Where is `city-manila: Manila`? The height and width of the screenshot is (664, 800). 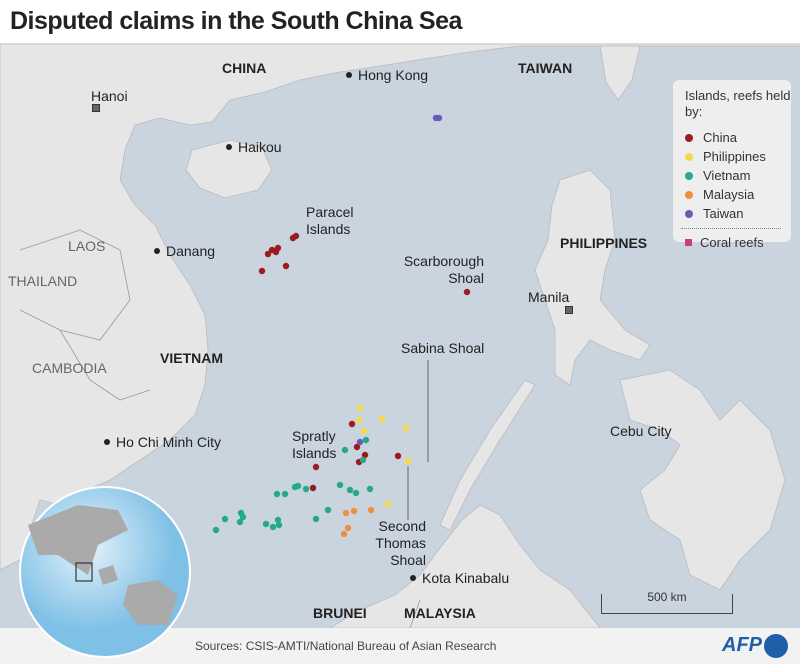
city-manila: Manila is located at coordinates (549, 297).